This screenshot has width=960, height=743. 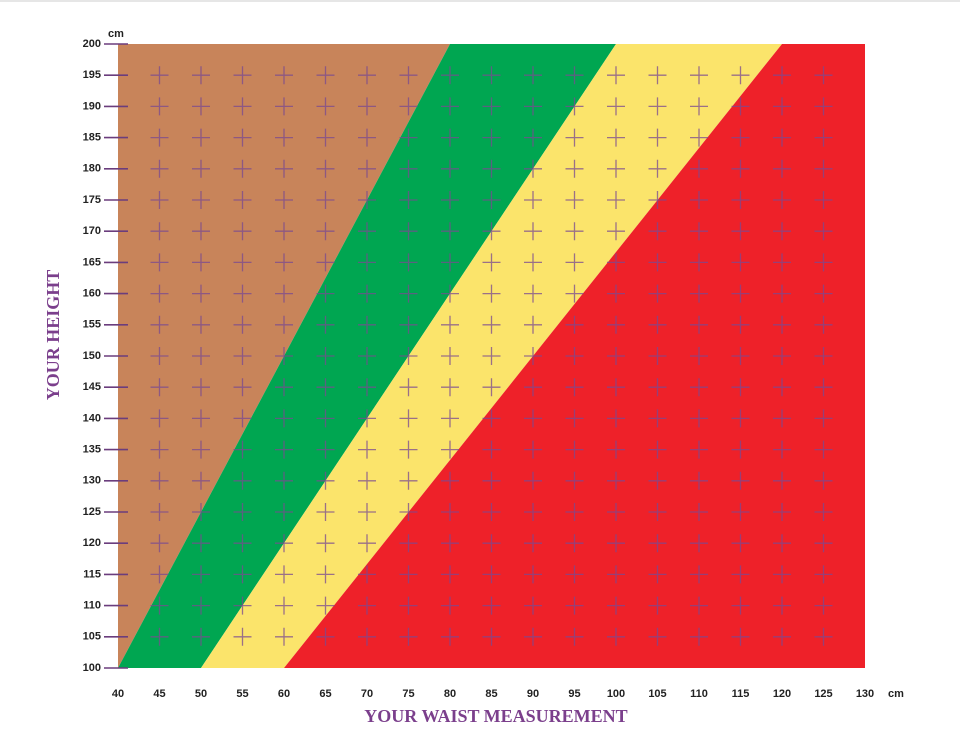 What do you see at coordinates (574, 694) in the screenshot?
I see `x-tick-label: 95` at bounding box center [574, 694].